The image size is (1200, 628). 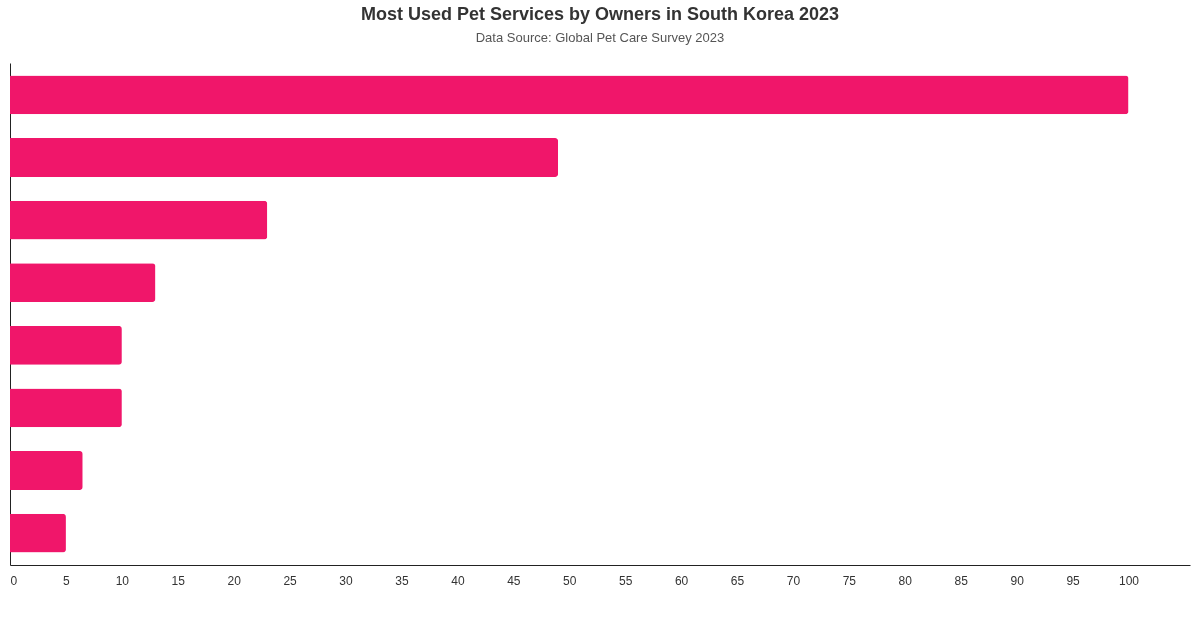 What do you see at coordinates (14, 580) in the screenshot?
I see `x-tick-label: 0` at bounding box center [14, 580].